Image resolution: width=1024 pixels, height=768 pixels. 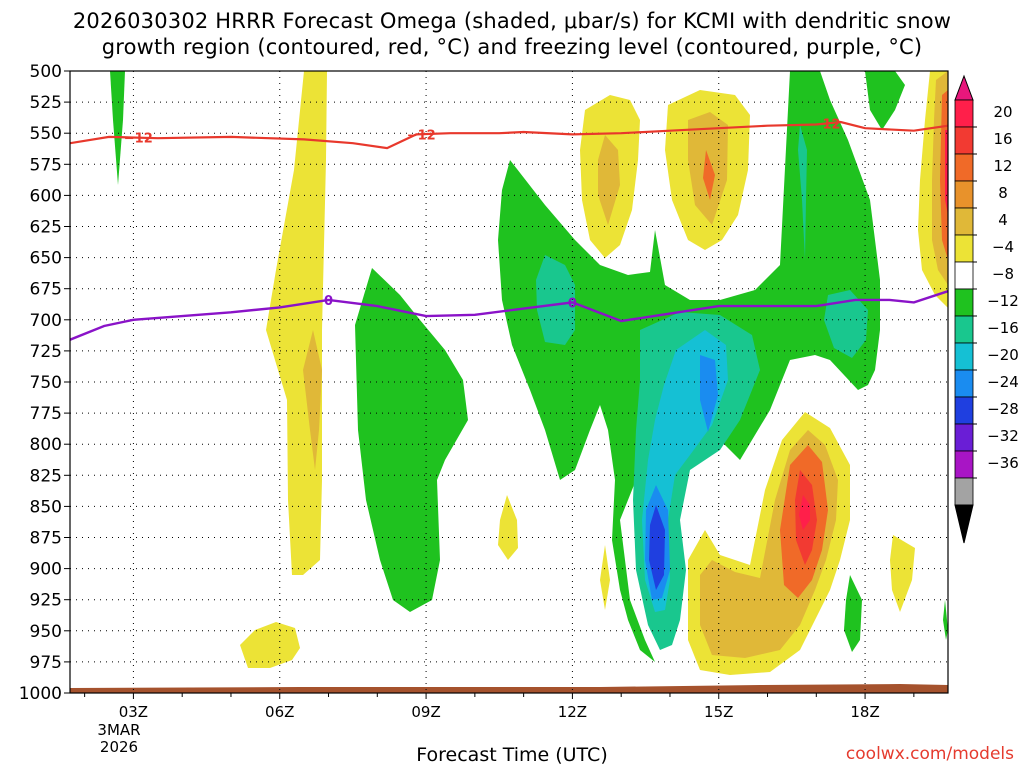 I want to click on colorbar-label: 20, so click(x=1002, y=112).